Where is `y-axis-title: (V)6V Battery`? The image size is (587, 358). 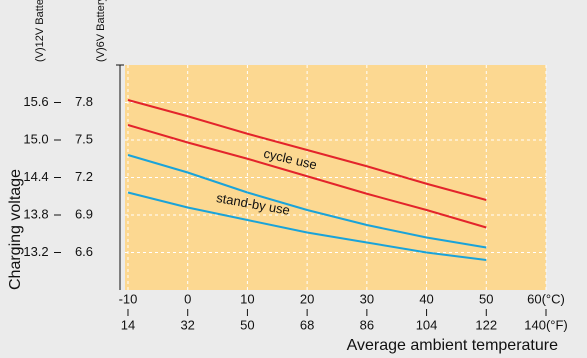 y-axis-title: (V)6V Battery is located at coordinates (101, 31).